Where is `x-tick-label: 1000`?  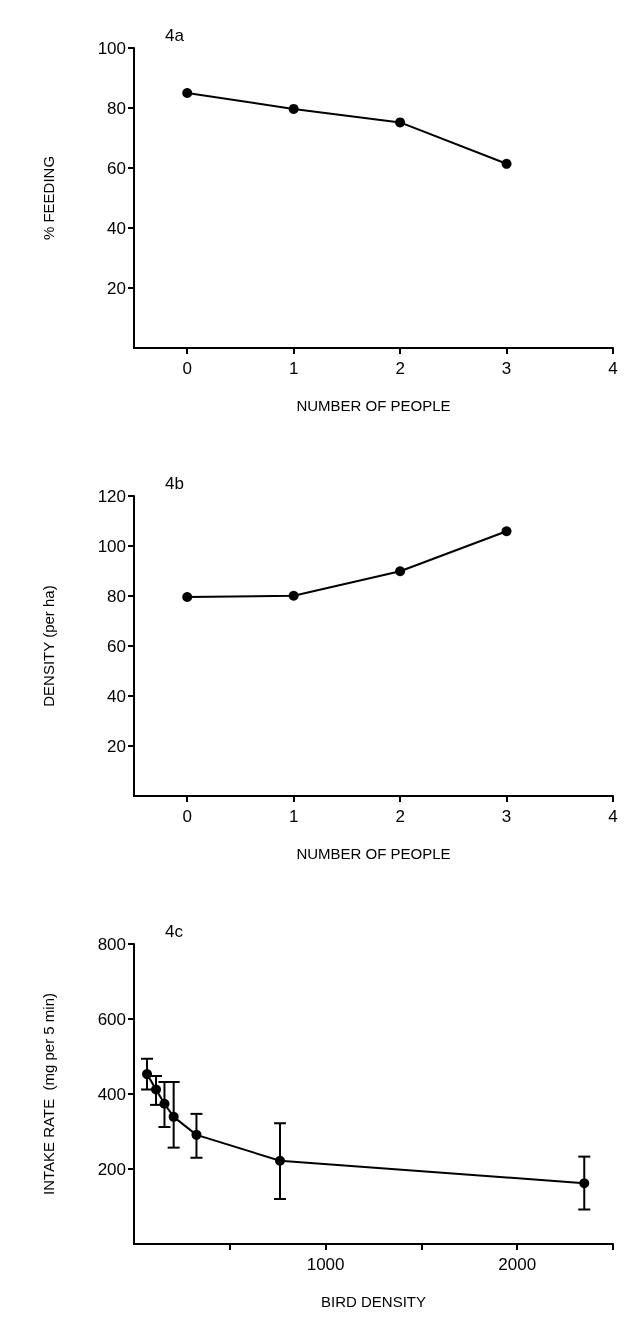 x-tick-label: 1000 is located at coordinates (325, 1264).